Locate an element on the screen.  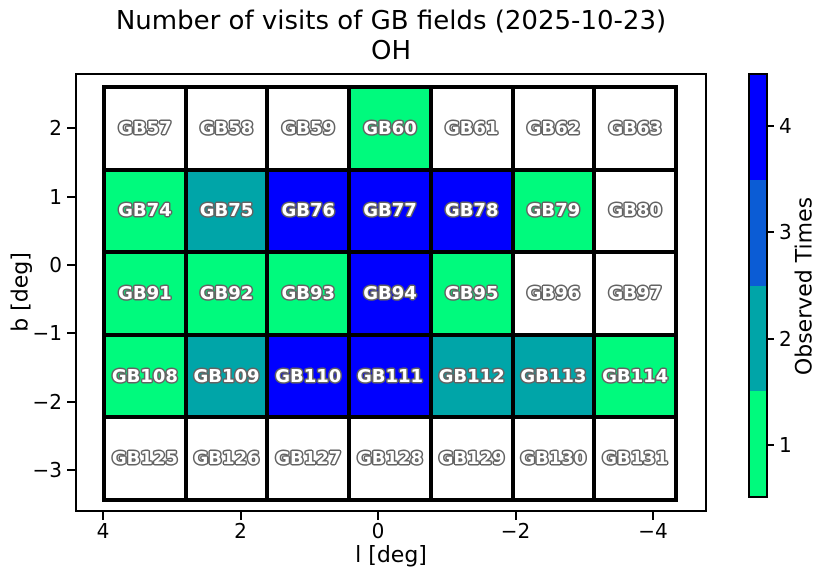
grid-cell: GB75 is located at coordinates (226, 211).